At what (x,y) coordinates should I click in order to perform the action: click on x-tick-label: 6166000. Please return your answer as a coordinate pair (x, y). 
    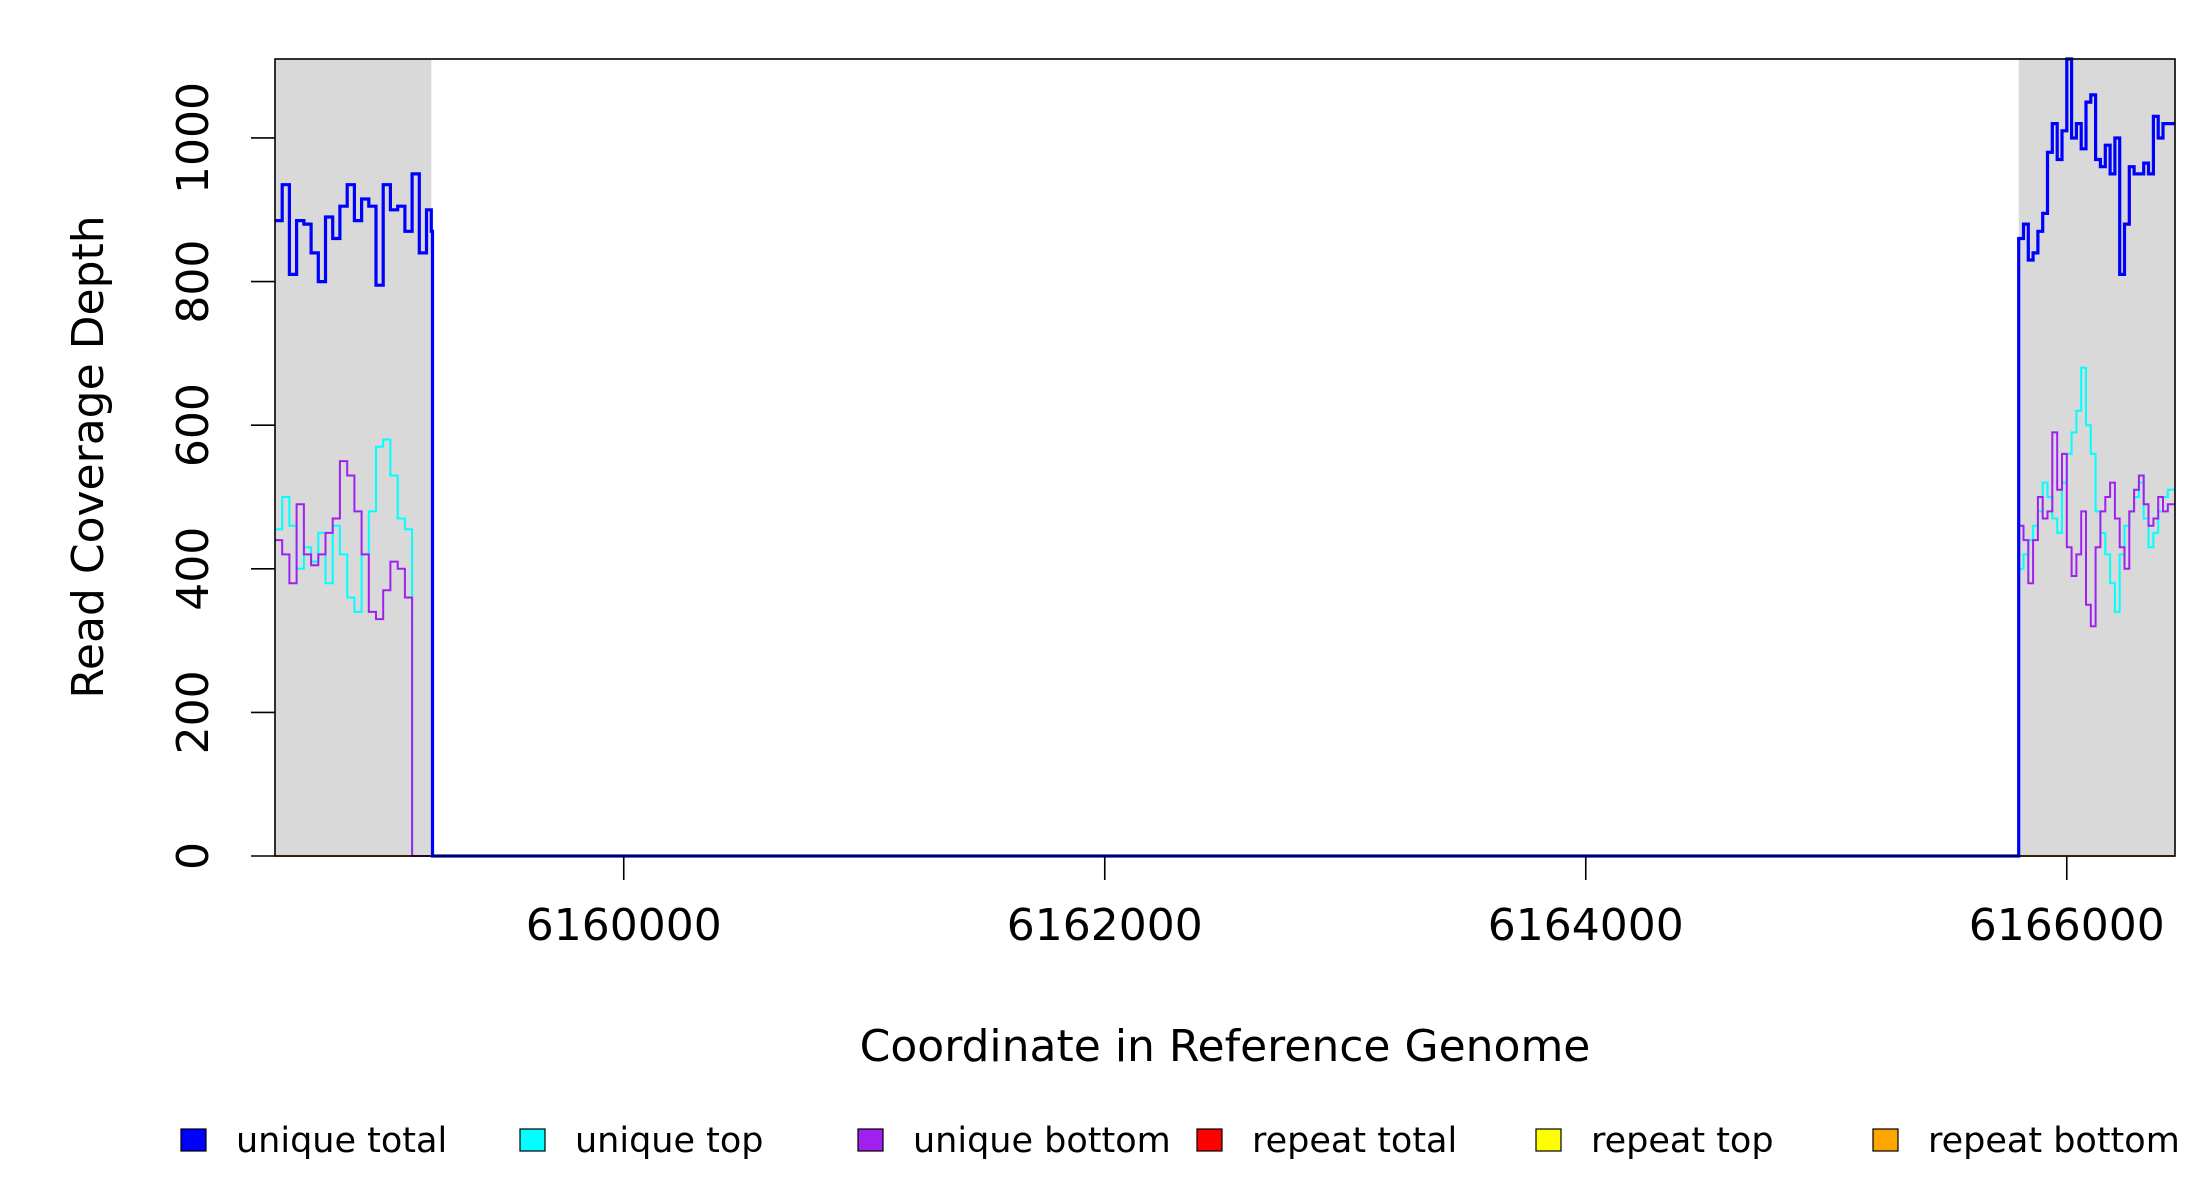
    Looking at the image, I should click on (2067, 925).